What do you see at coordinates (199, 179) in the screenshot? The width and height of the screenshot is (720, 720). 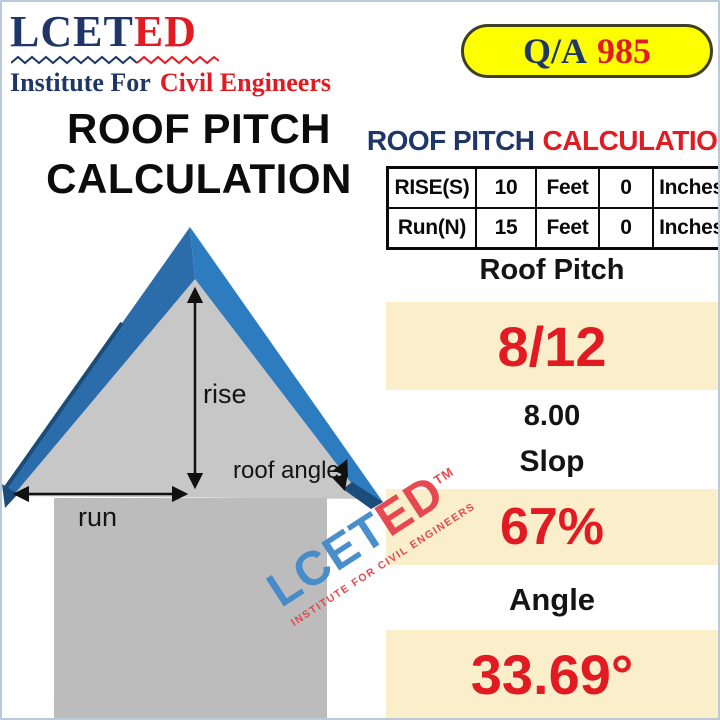 I see `page-title-line2: CALCULATION` at bounding box center [199, 179].